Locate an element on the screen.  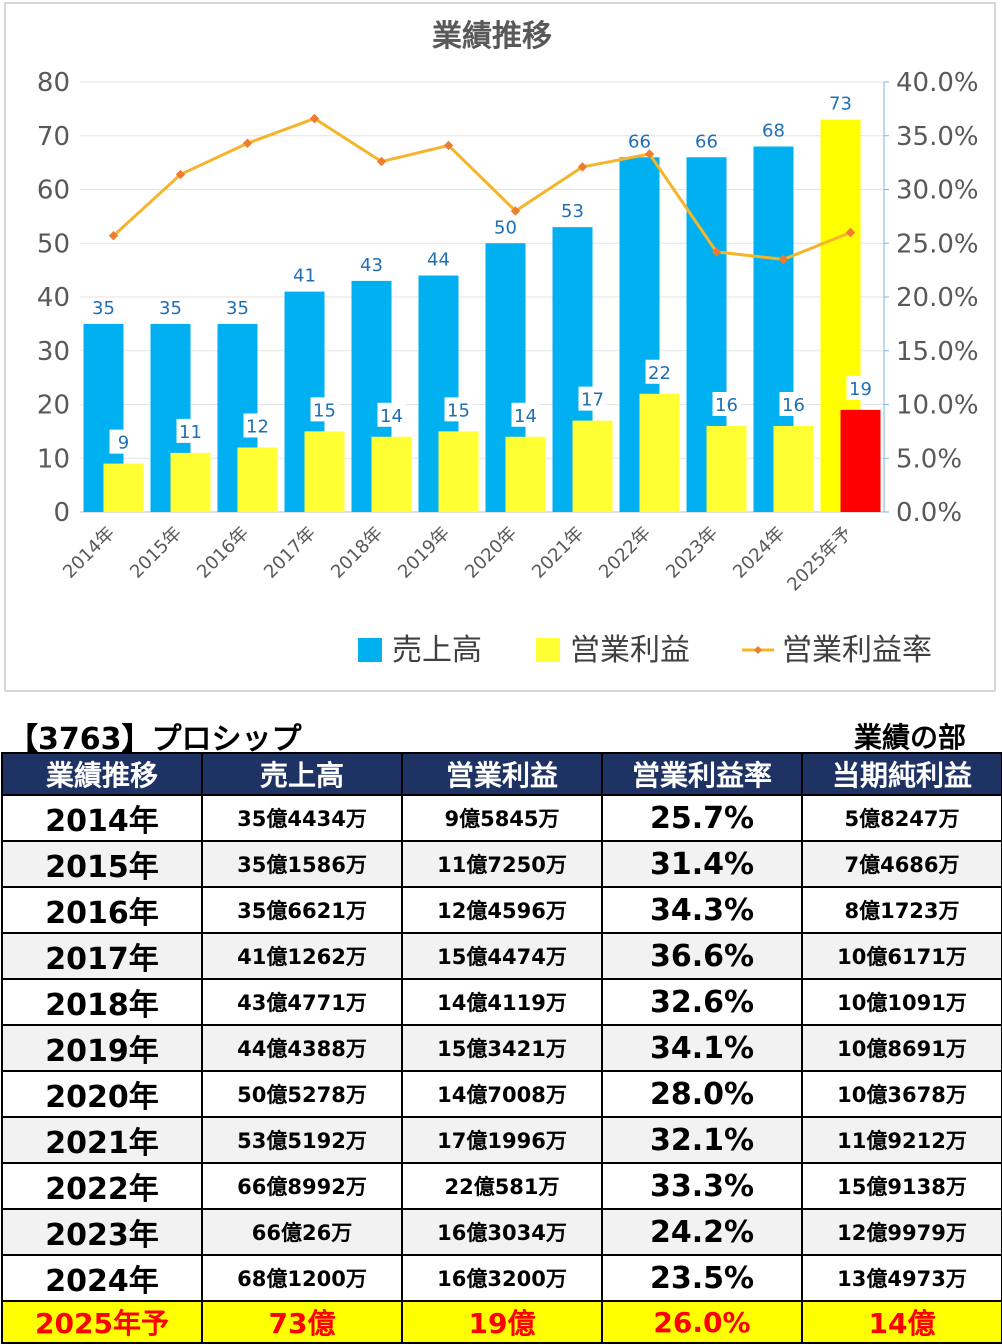
column-header: 売上高 is located at coordinates (302, 774).